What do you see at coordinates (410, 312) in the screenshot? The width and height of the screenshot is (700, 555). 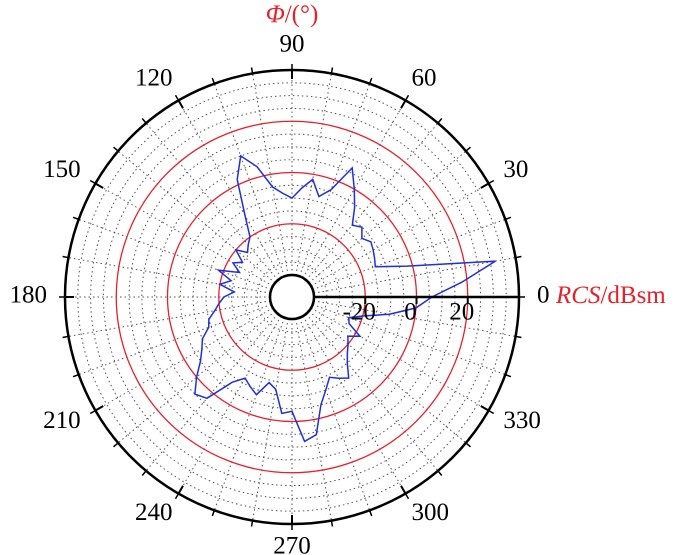 I see `radial-tick-label: 0` at bounding box center [410, 312].